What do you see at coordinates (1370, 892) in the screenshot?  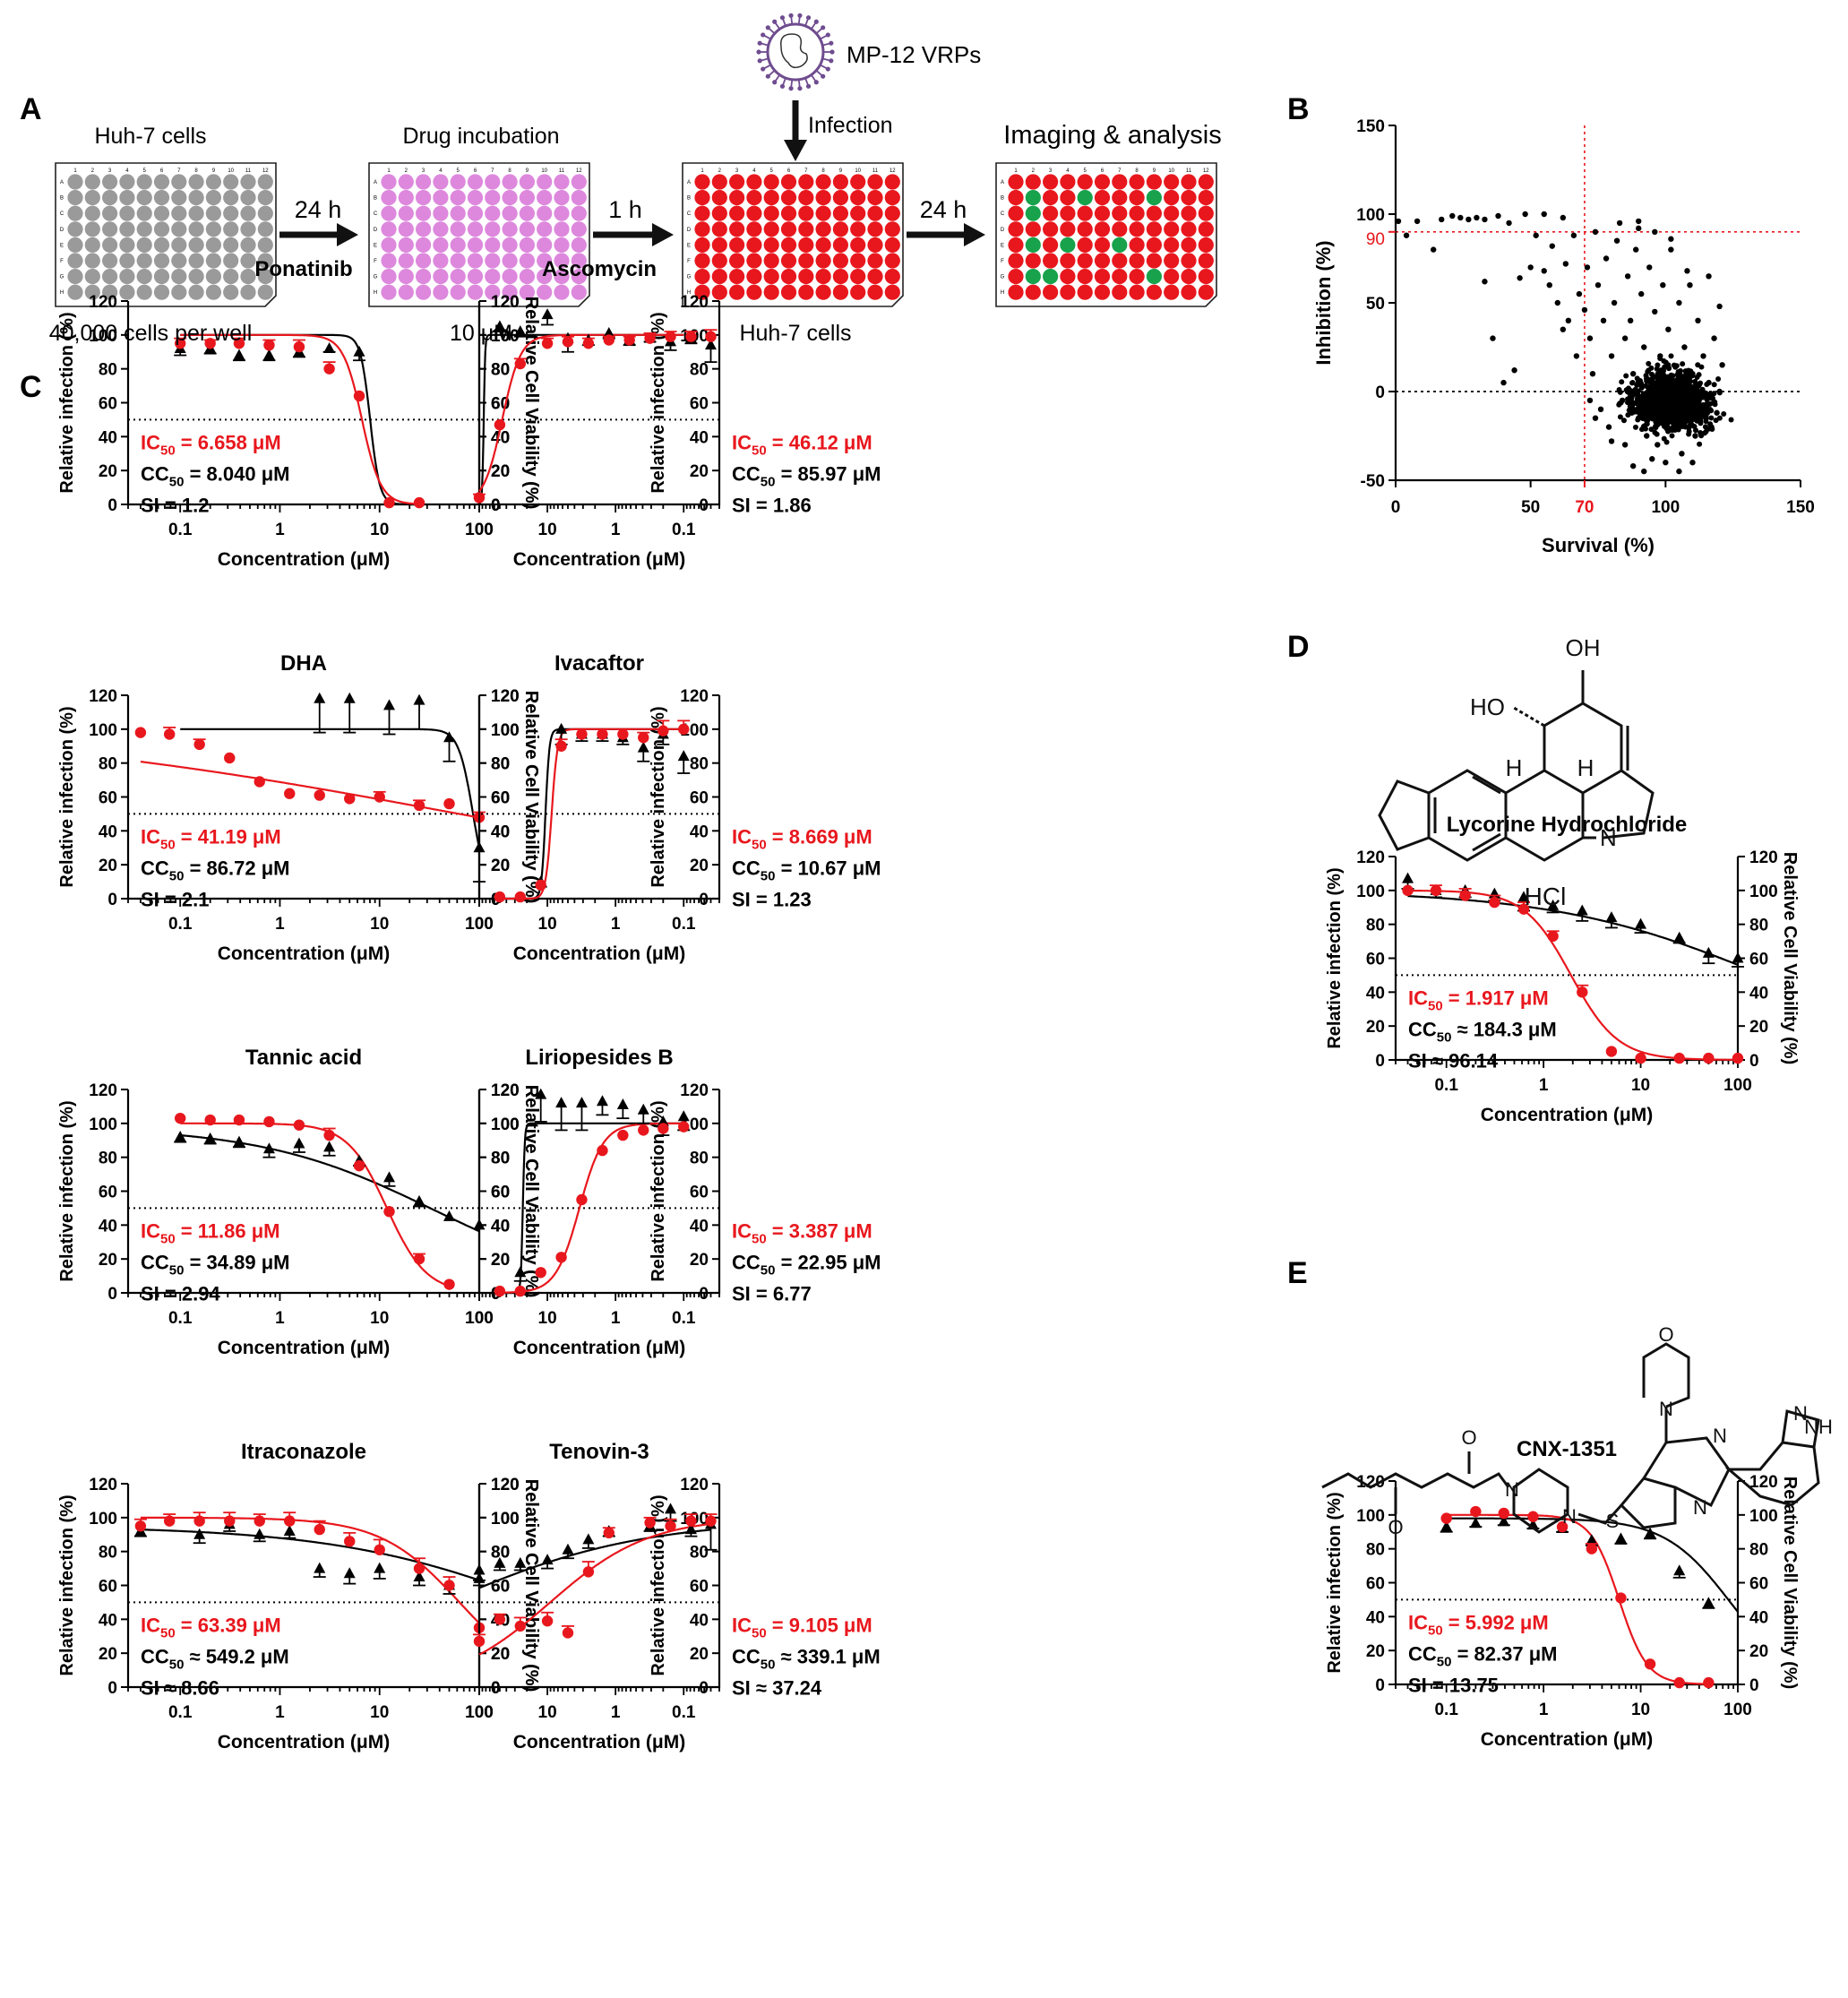 I see `left-y-tick-label: 100` at bounding box center [1370, 892].